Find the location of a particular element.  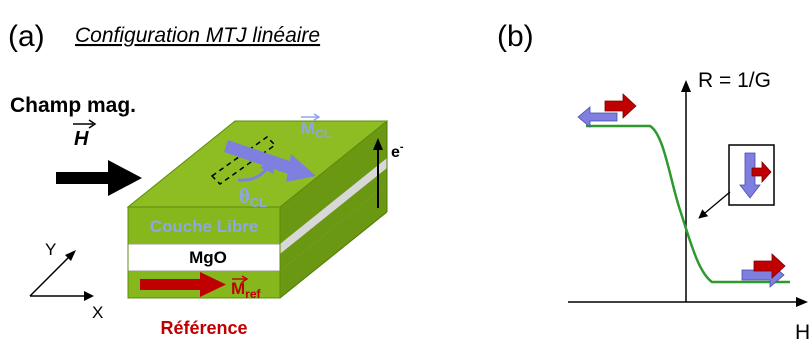

perpendicular-state-inset is located at coordinates (751, 175).